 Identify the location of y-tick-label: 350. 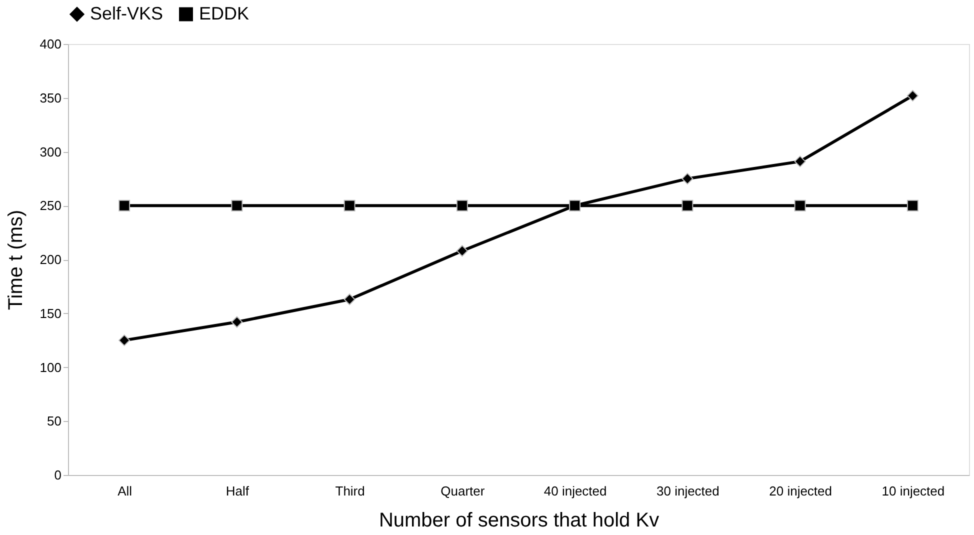
(51, 98).